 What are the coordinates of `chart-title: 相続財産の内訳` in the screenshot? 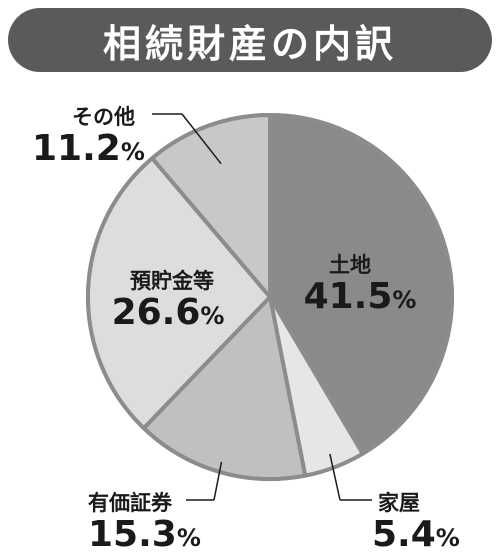 It's located at (249, 43).